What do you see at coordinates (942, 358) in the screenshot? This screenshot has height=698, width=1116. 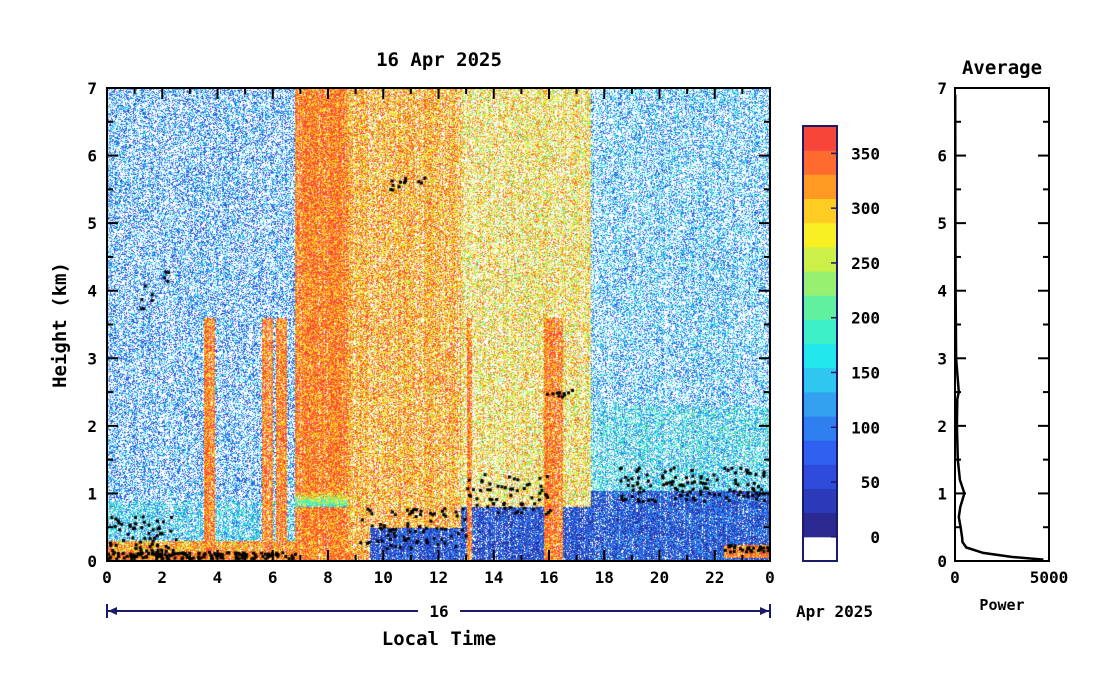 I see `avg-y-tick-label: 3` at bounding box center [942, 358].